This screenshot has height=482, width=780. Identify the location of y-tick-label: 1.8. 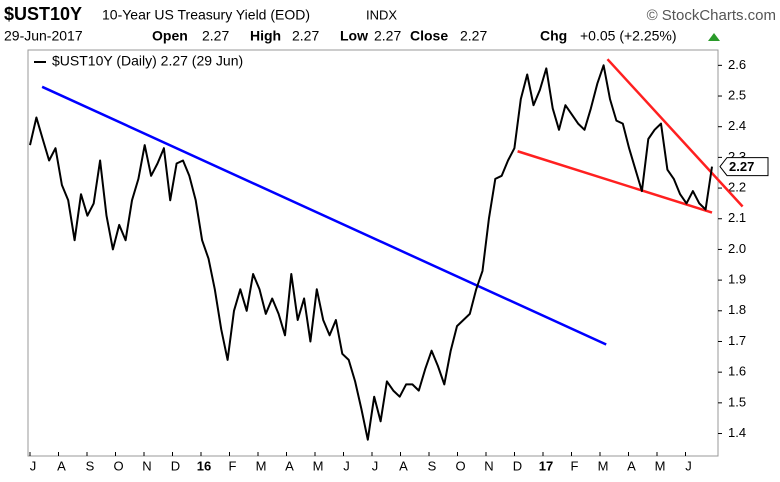
(737, 309).